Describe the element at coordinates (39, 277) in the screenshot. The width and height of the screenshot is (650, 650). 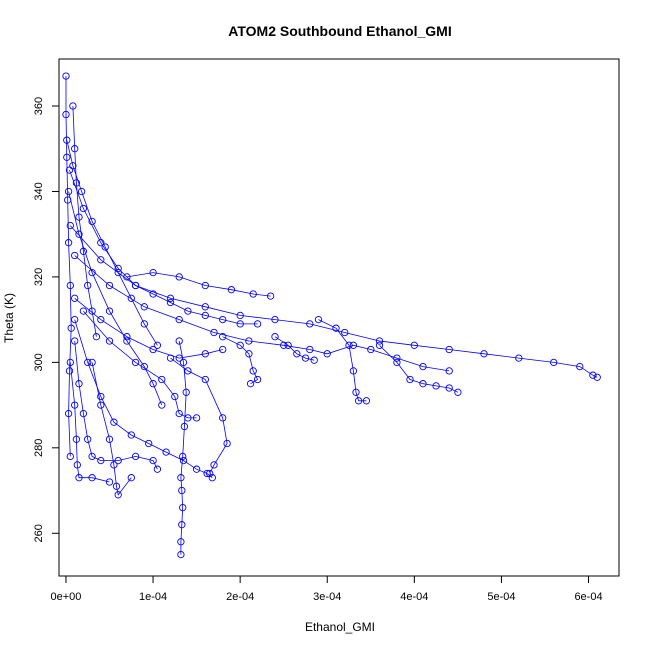
I see `y-tick-label: 320` at that location.